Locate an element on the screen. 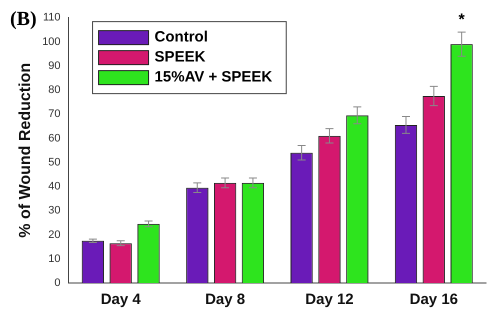 This screenshot has height=320, width=504. legend-label: Control is located at coordinates (181, 37).